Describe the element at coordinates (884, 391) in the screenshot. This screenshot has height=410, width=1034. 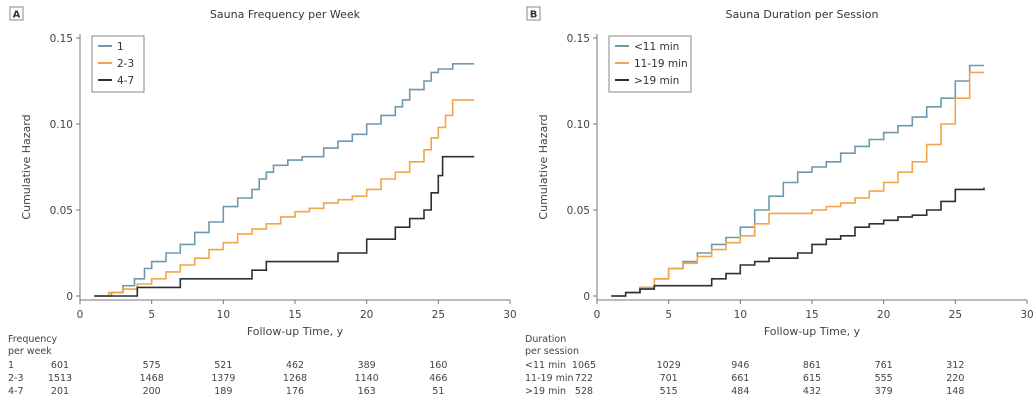
I see `risk-value: 379` at that location.